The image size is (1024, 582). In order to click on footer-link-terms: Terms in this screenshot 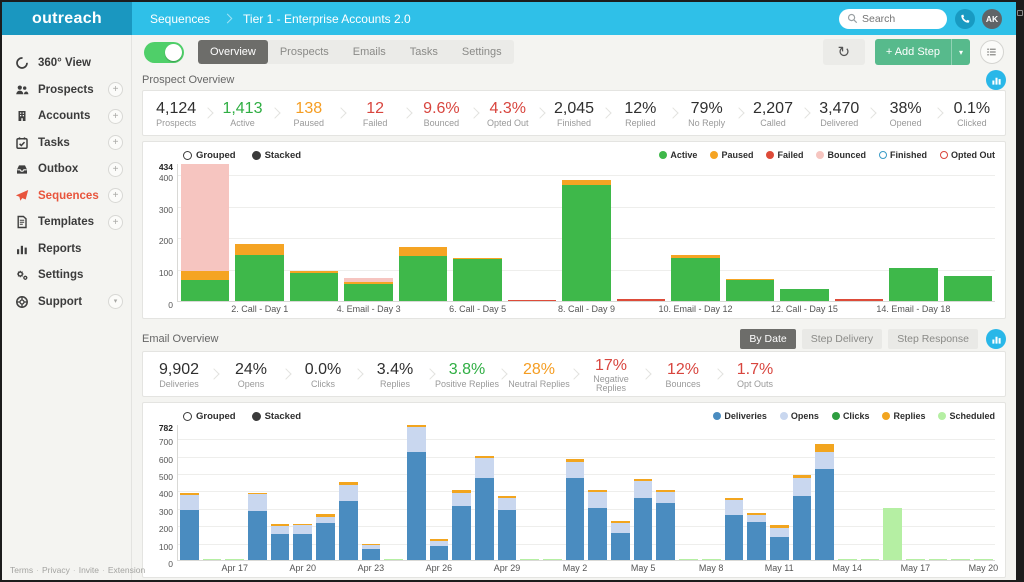, I will do `click(22, 570)`.